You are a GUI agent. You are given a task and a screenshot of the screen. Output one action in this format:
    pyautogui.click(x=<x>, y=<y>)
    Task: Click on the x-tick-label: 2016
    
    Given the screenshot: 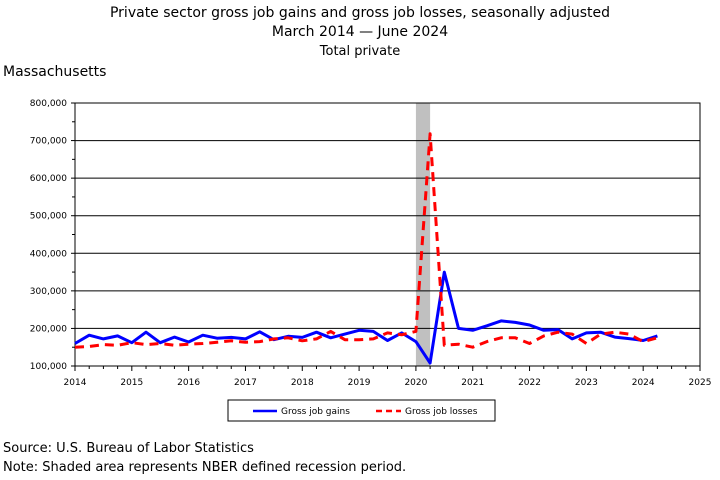 What is the action you would take?
    pyautogui.click(x=188, y=383)
    